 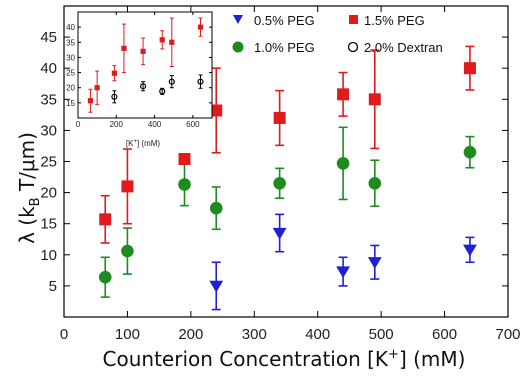 I want to click on inset-x-axis-label-tail: ] (mM), so click(x=148, y=143).